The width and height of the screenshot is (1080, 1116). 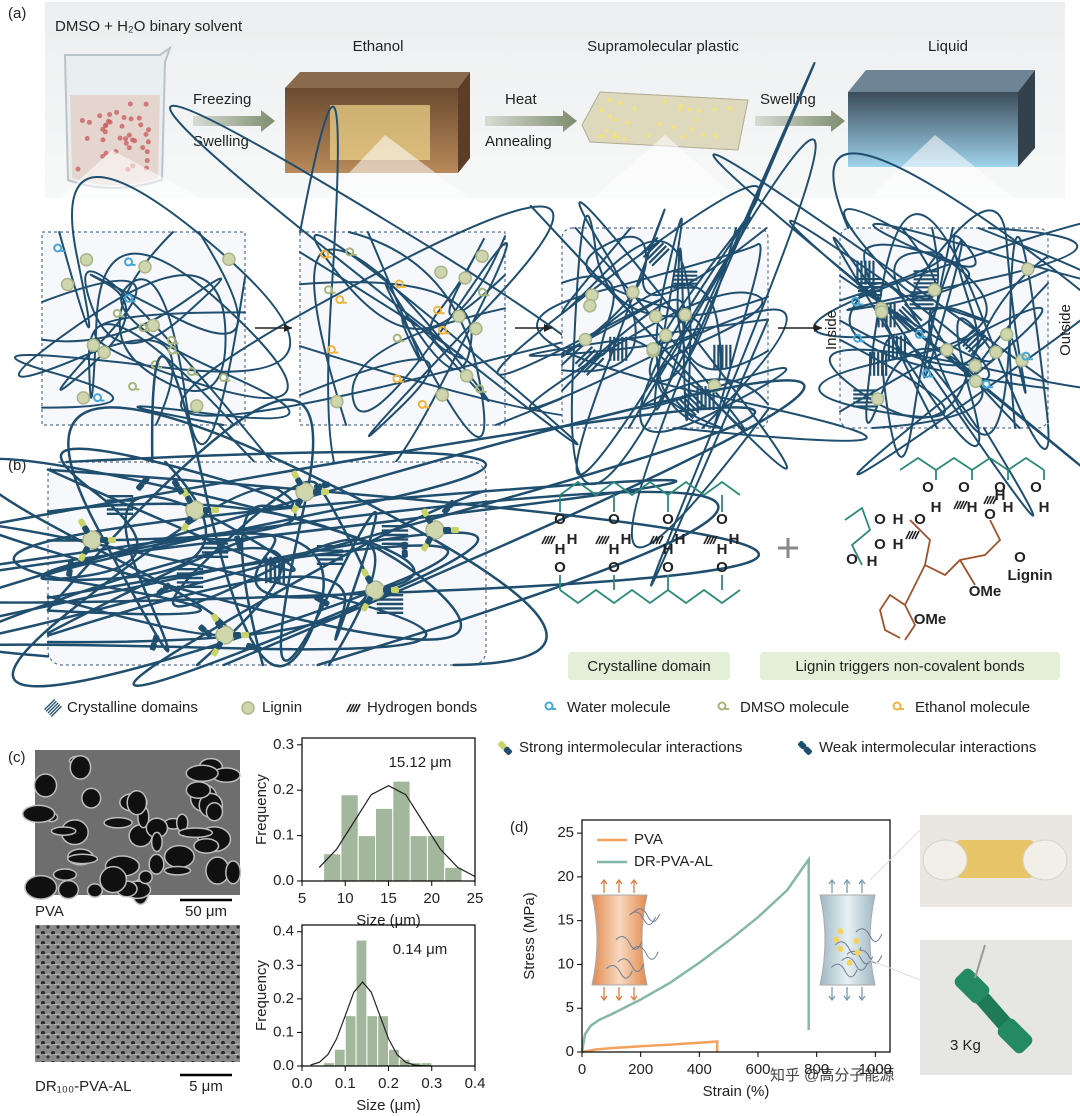 I want to click on side-label: Outside, so click(x=1065, y=330).